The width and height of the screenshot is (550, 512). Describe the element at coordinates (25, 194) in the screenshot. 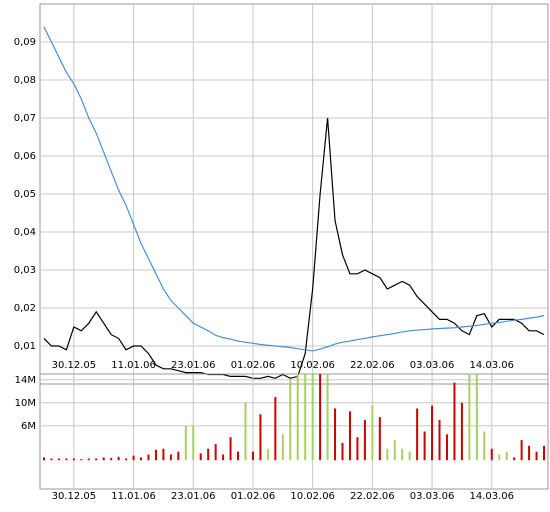

I see `y-tick-label: 0,05` at that location.